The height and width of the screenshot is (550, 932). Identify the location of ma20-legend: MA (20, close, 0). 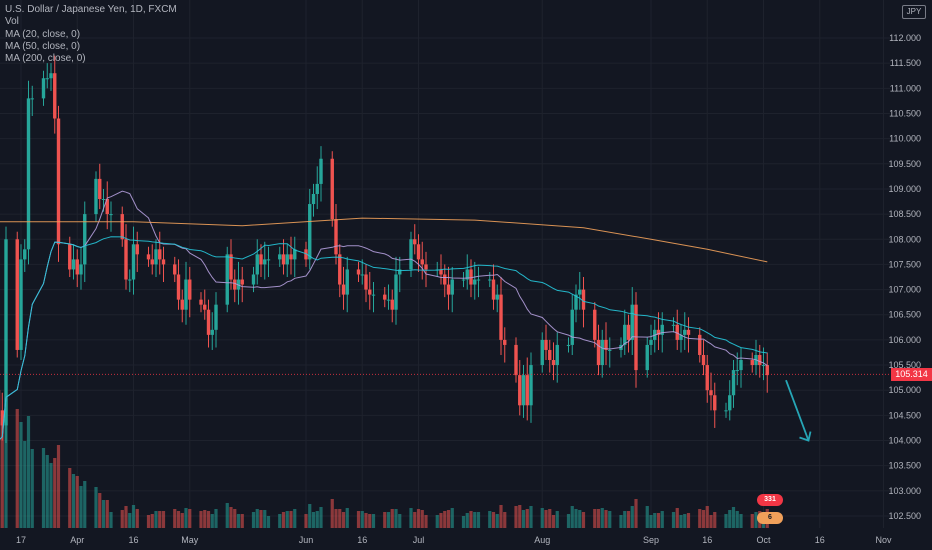
(43, 34).